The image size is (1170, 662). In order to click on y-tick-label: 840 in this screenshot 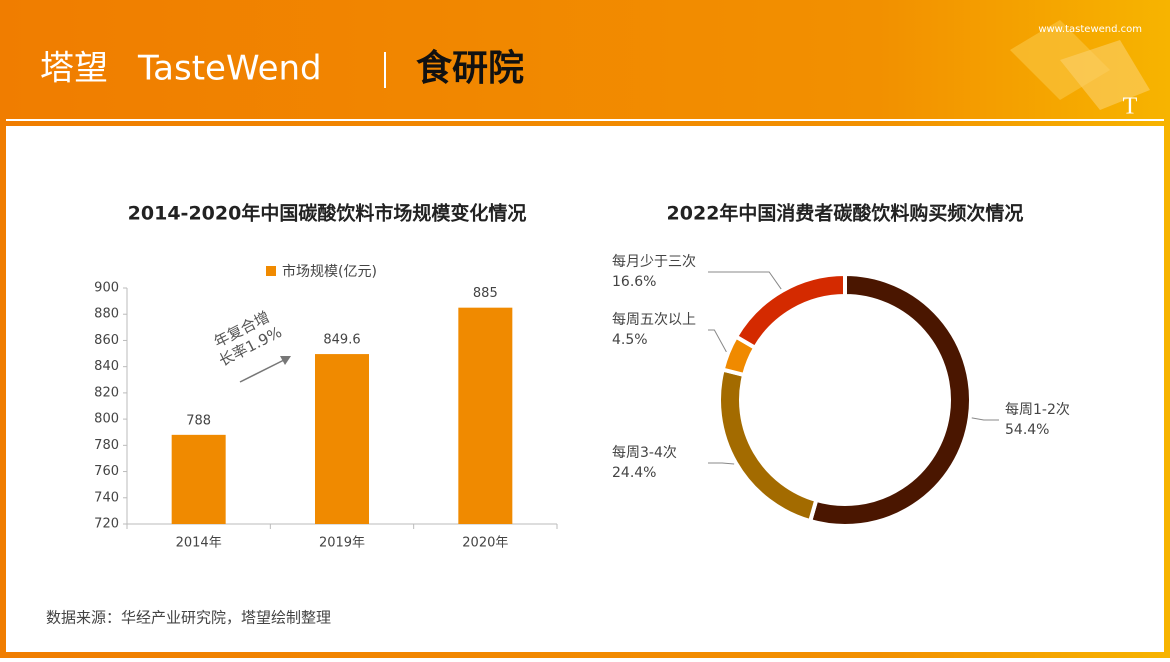, I will do `click(106, 366)`.